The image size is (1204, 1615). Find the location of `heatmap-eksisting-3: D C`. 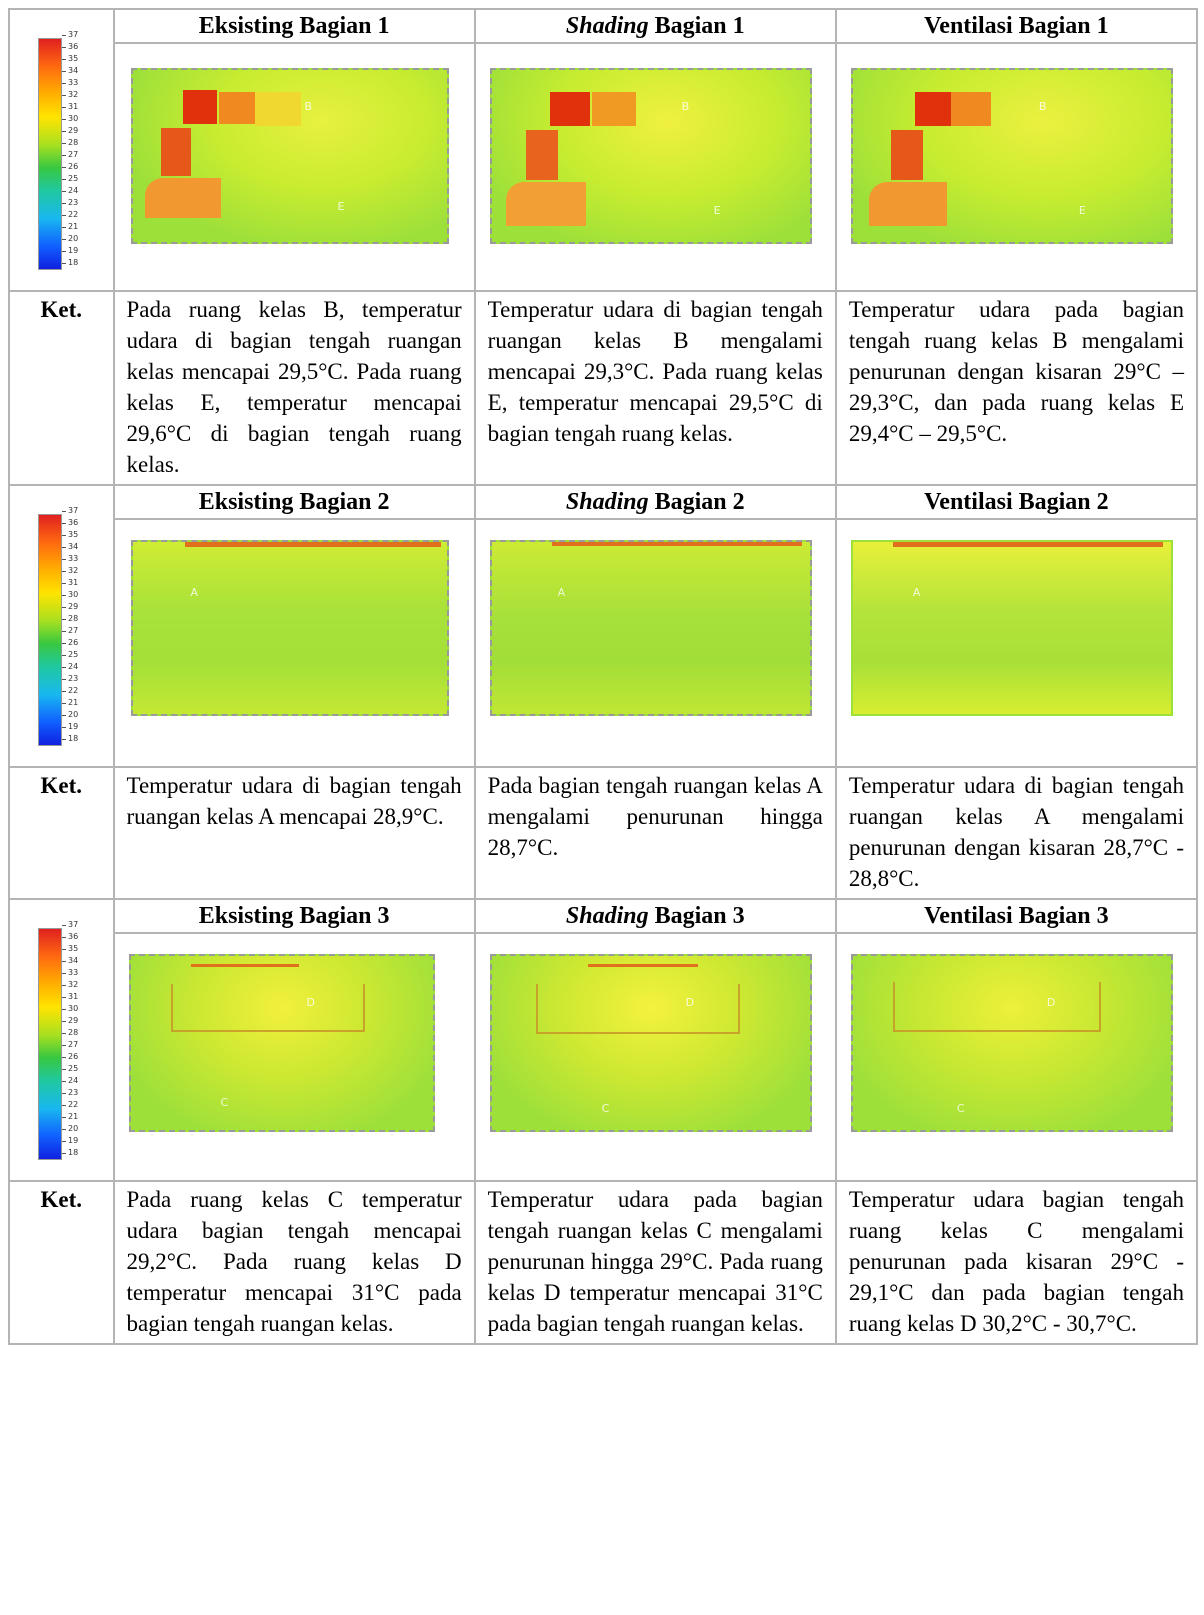

heatmap-eksisting-3: D C is located at coordinates (294, 1057).